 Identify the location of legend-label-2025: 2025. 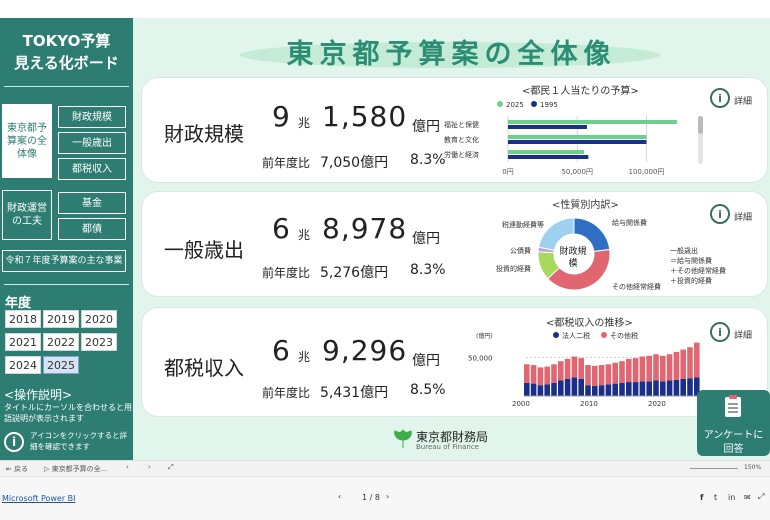
(515, 105).